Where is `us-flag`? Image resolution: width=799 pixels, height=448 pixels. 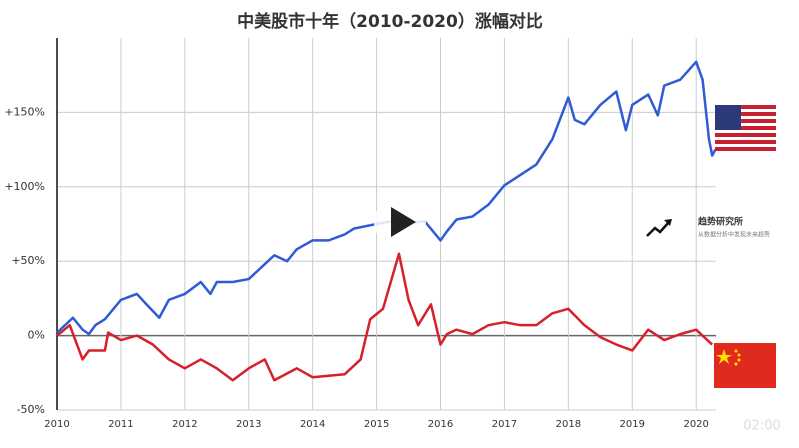
us-flag is located at coordinates (745, 128).